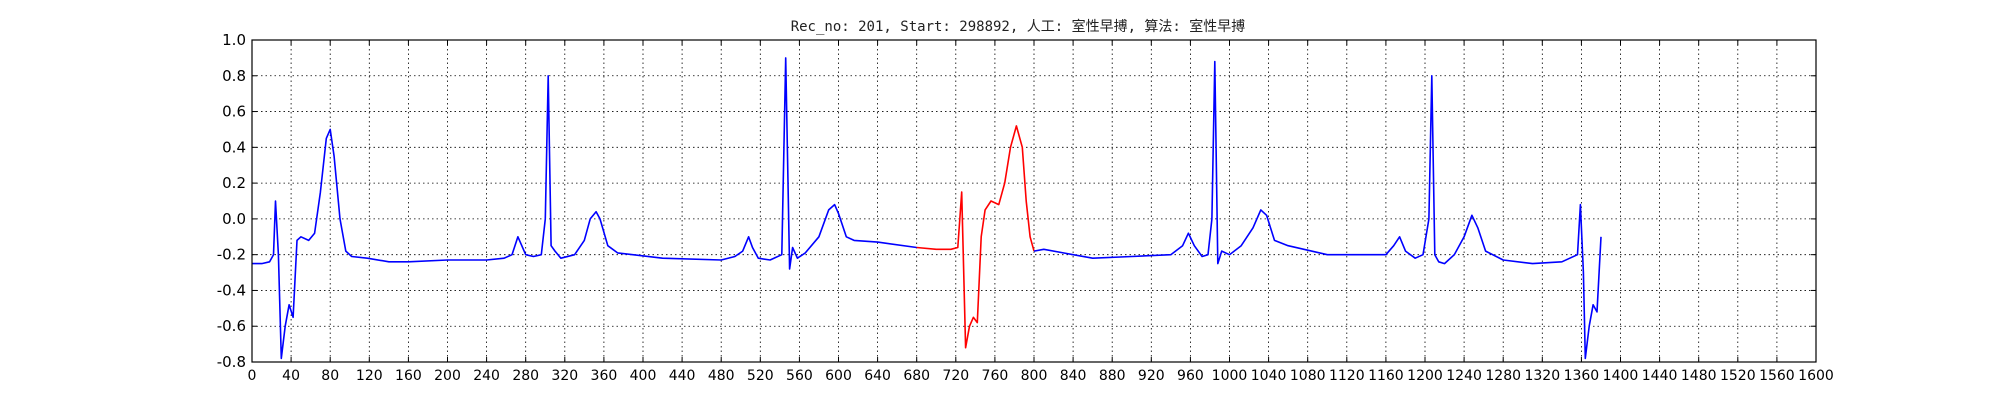 The width and height of the screenshot is (2000, 400). I want to click on x-tick-label: 440, so click(682, 376).